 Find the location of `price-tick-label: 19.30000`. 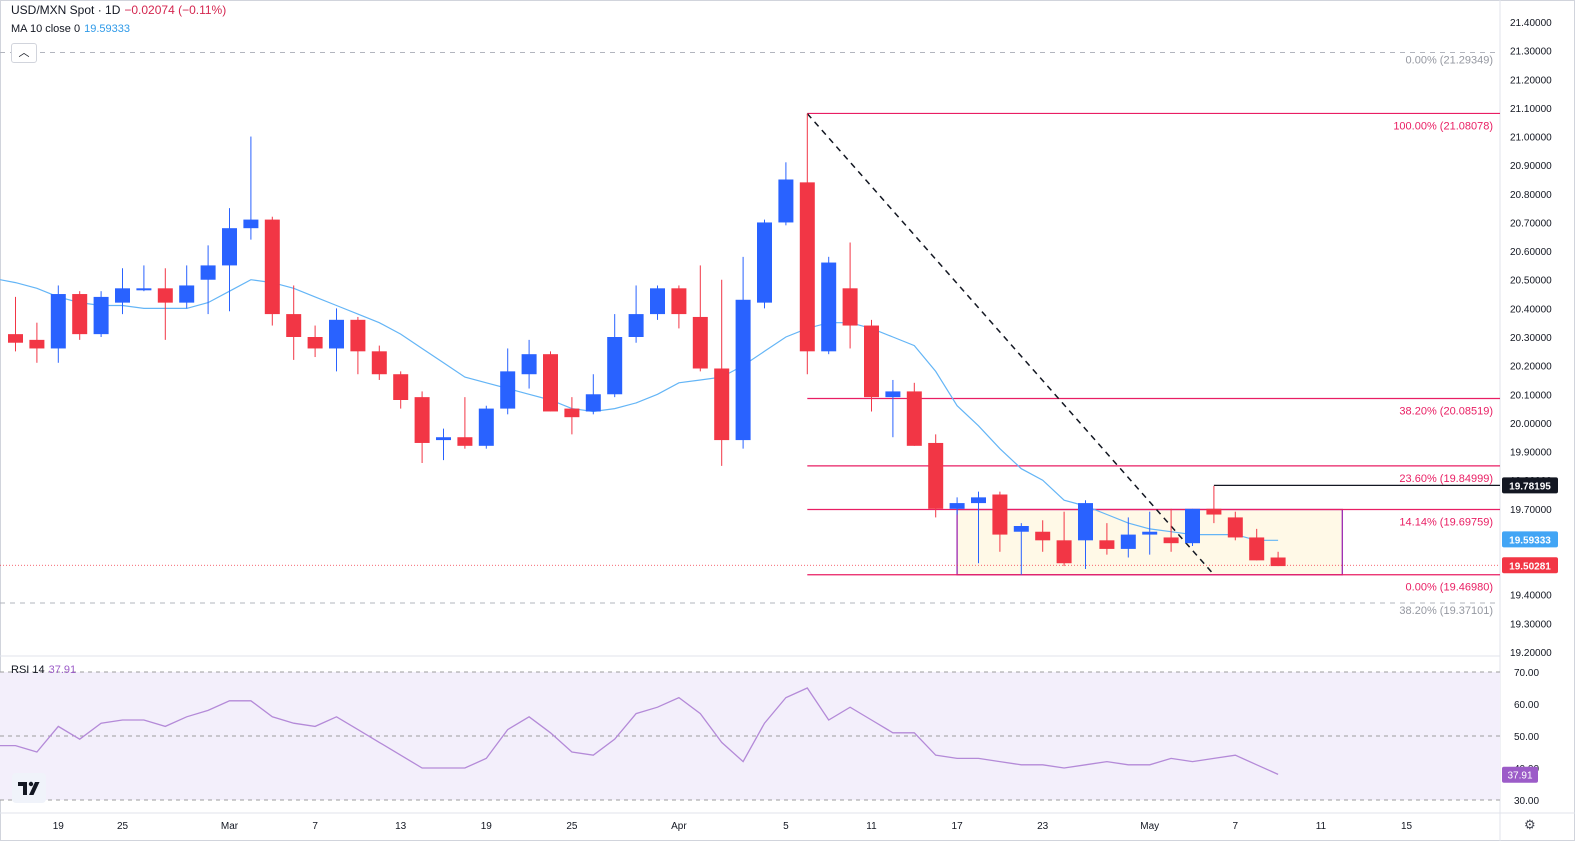

price-tick-label: 19.30000 is located at coordinates (1531, 624).